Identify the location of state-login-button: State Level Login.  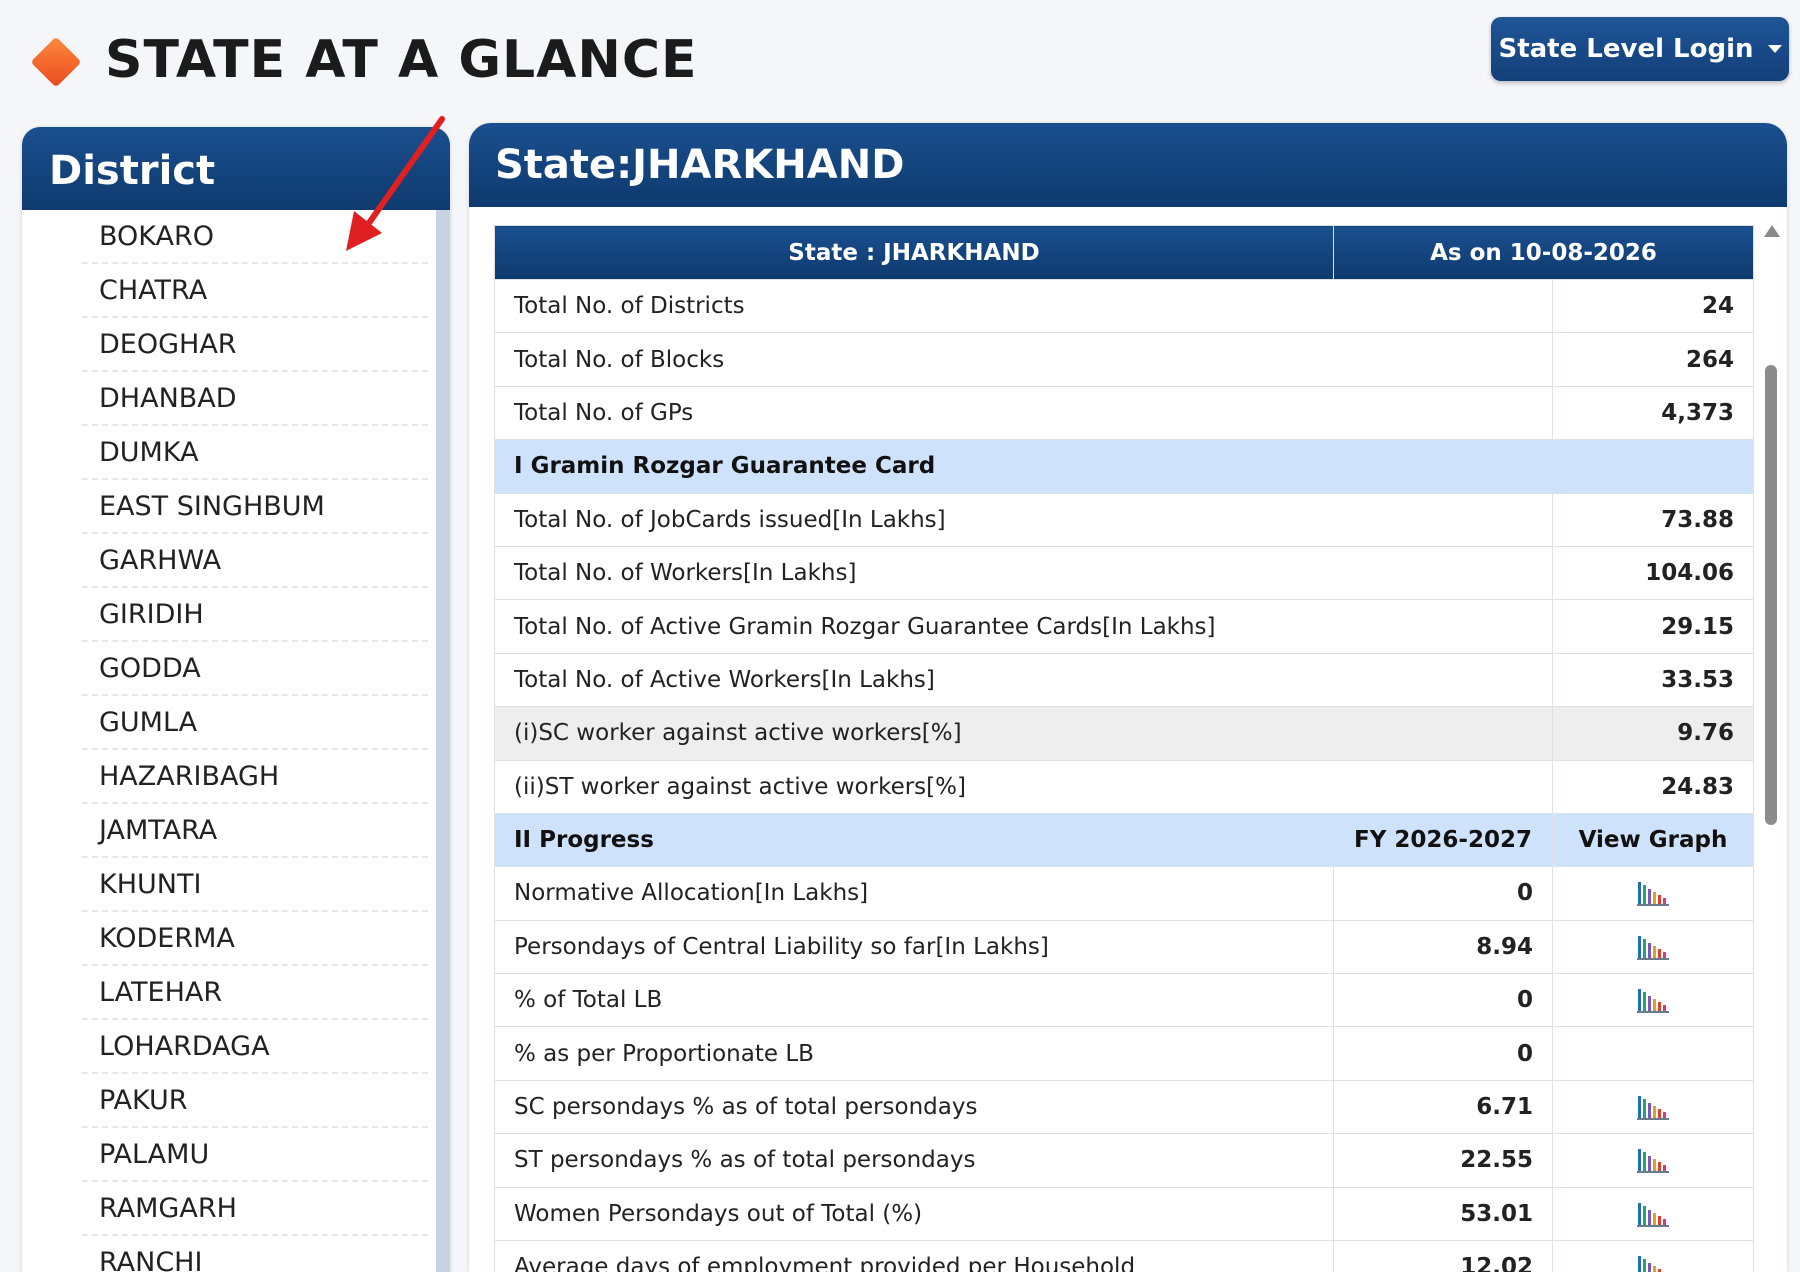
(1640, 49).